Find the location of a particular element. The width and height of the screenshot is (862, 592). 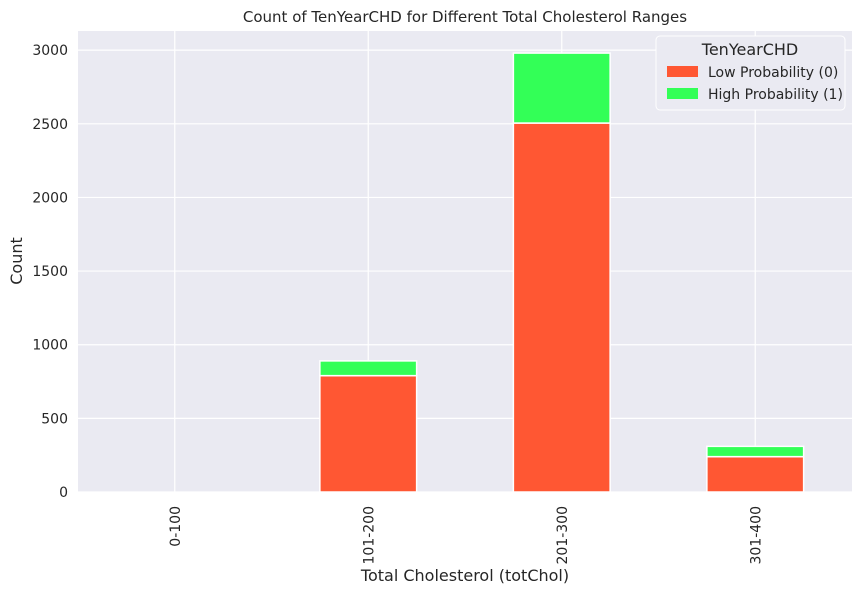

legend-swatch-high is located at coordinates (682, 93).